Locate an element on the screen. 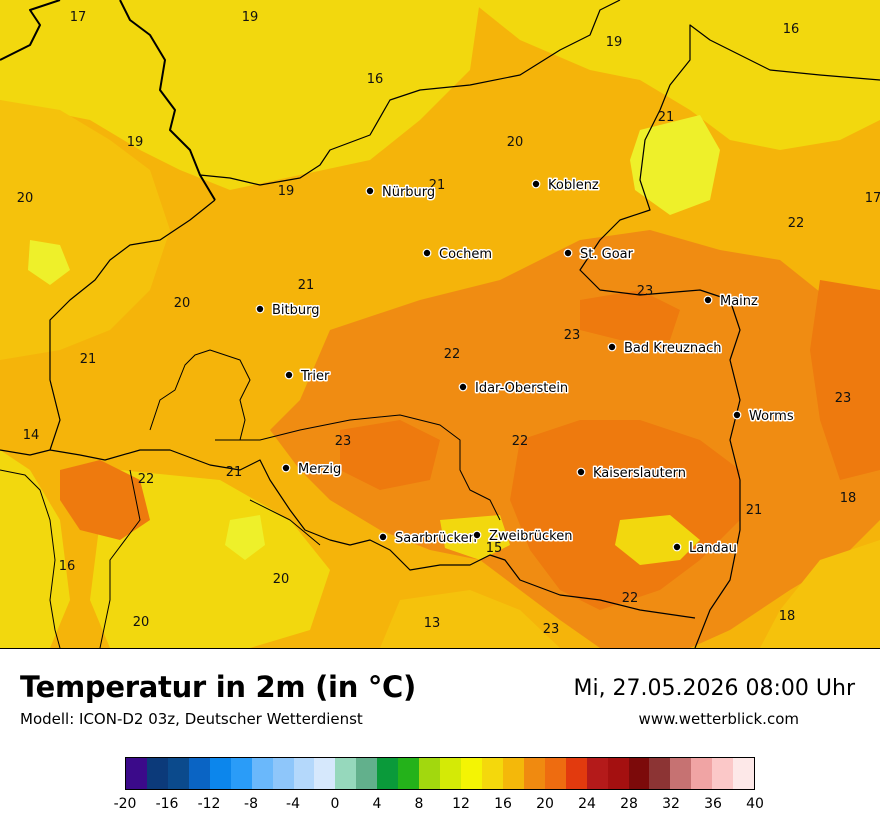  city-name: Trier is located at coordinates (315, 376).